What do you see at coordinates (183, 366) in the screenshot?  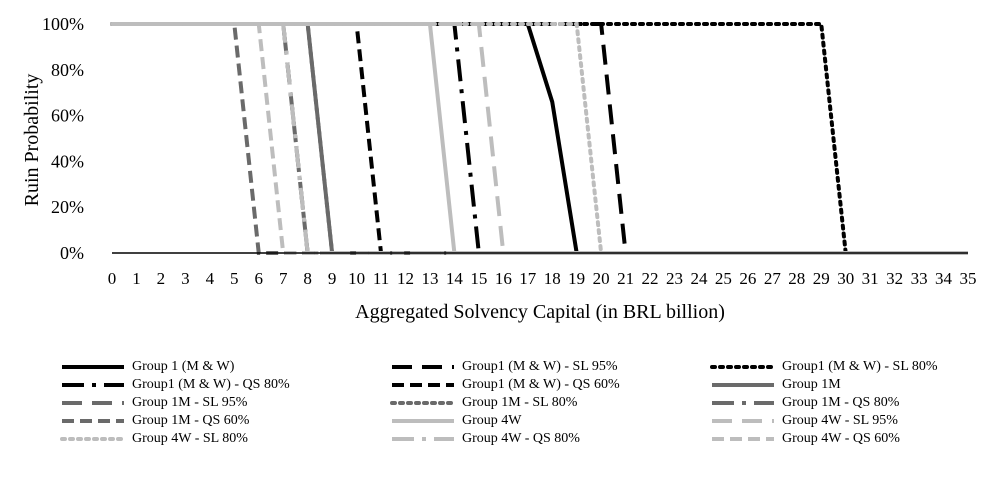 I see `legend-label: Group 1 (M & W)` at bounding box center [183, 366].